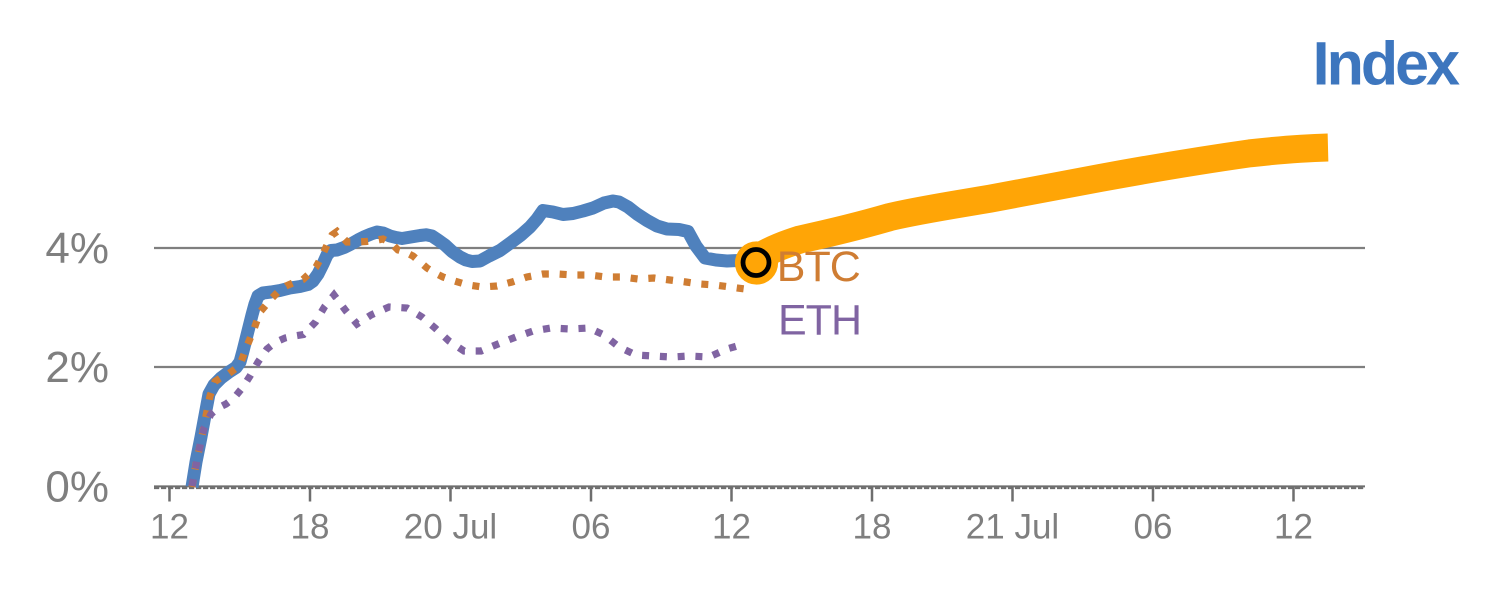  Describe the element at coordinates (1386, 64) in the screenshot. I see `svg-text: Index` at that location.